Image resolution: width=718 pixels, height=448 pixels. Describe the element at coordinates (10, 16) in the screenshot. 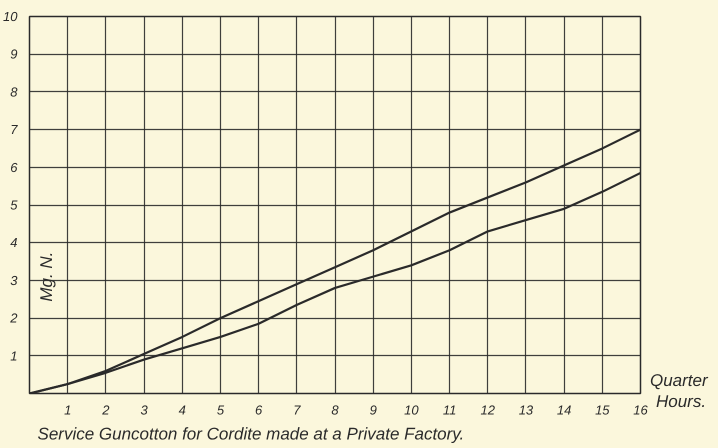

I see `y-tick-label: 10` at that location.